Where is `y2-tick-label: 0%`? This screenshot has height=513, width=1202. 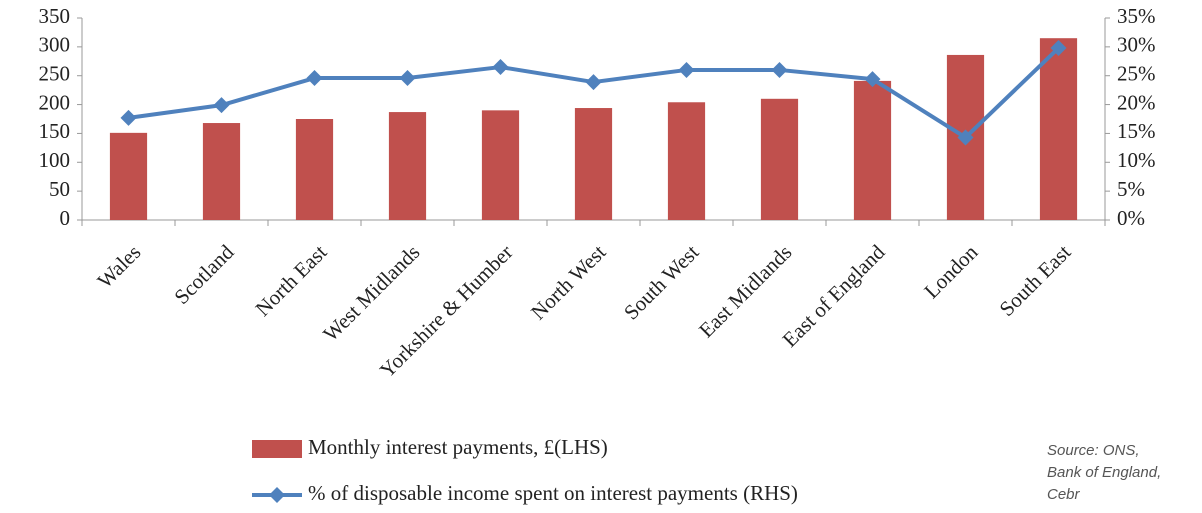 y2-tick-label: 0% is located at coordinates (1131, 218).